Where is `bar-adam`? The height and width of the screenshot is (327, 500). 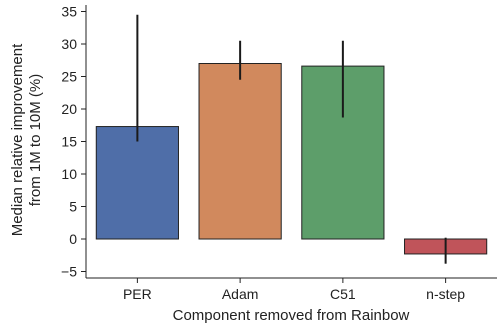 bar-adam is located at coordinates (240, 151).